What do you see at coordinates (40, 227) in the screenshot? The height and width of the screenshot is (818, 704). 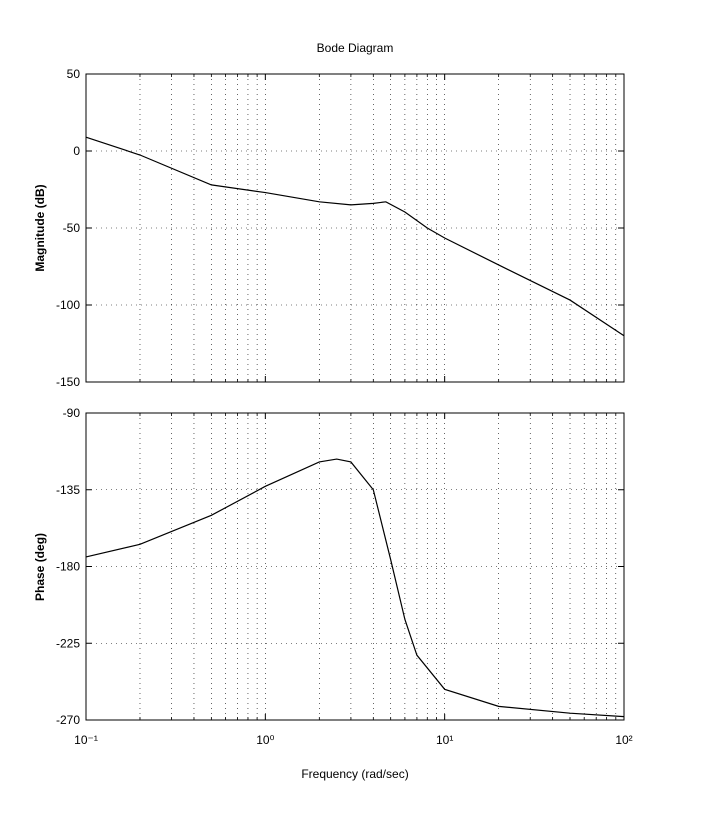 I see `y-axis-label: Magnitude (dB)` at bounding box center [40, 227].